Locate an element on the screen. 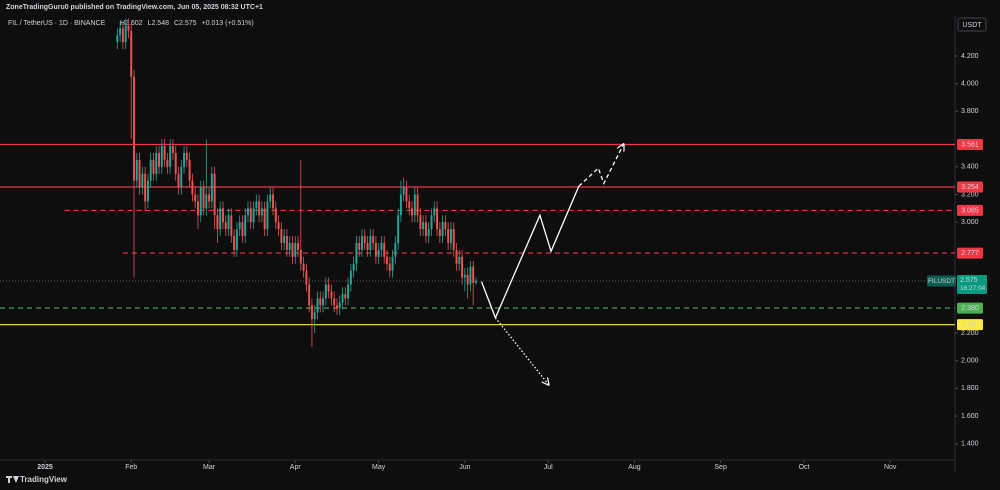 Image resolution: width=1000 pixels, height=490 pixels. y-tick-label: 2.000 is located at coordinates (970, 361).